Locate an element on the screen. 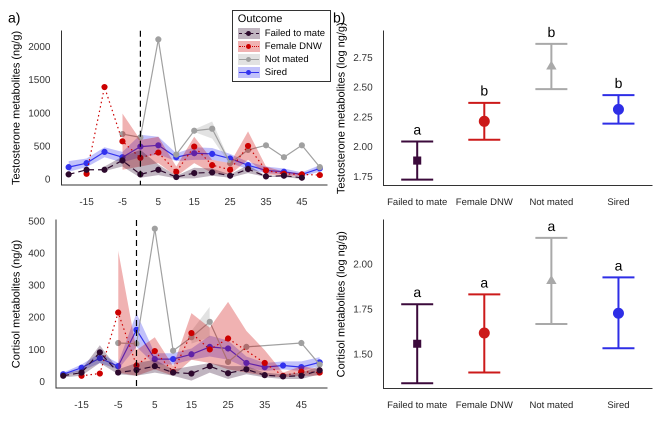  y-tick-label: 2000 is located at coordinates (39, 48).